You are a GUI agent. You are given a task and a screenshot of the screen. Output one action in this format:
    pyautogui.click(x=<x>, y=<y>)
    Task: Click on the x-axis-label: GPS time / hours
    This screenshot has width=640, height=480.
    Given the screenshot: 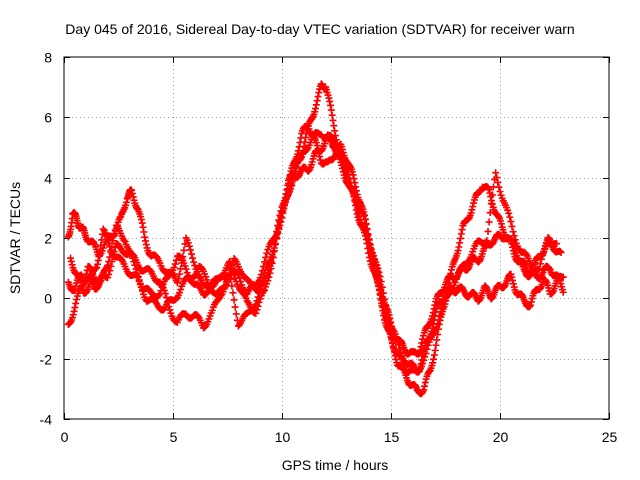 What is the action you would take?
    pyautogui.click(x=335, y=465)
    